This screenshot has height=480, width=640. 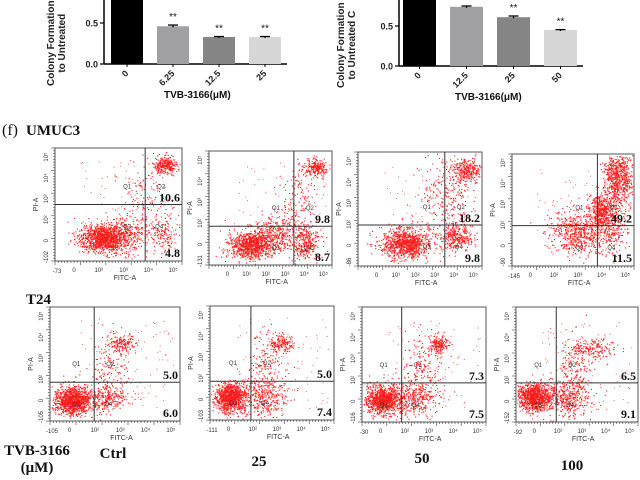 What do you see at coordinates (628, 376) in the screenshot?
I see `q2-percentage: 6.5` at bounding box center [628, 376].